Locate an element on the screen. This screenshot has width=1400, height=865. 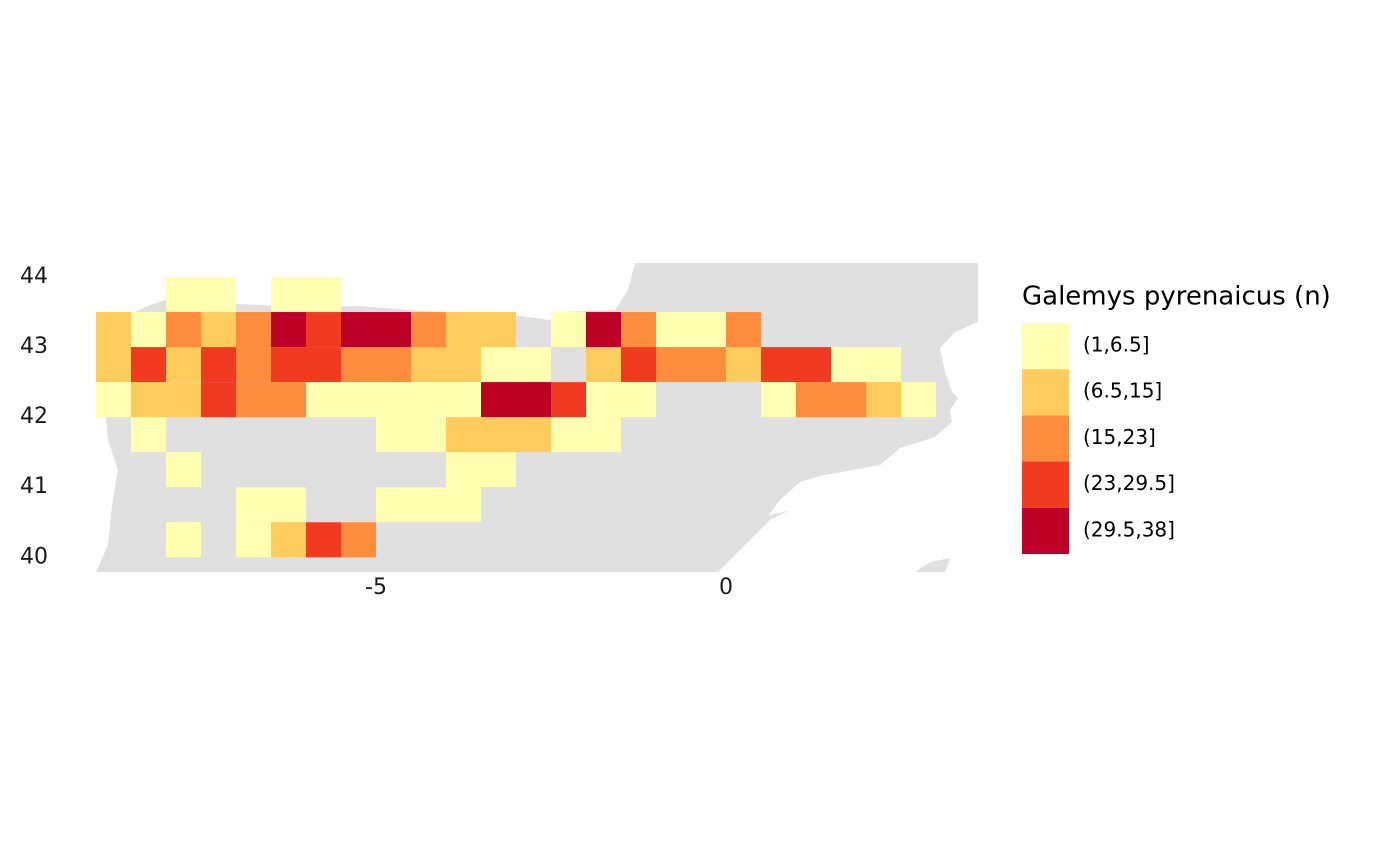
legend-title: Galemys pyrenaicus (n) is located at coordinates (1176, 297).